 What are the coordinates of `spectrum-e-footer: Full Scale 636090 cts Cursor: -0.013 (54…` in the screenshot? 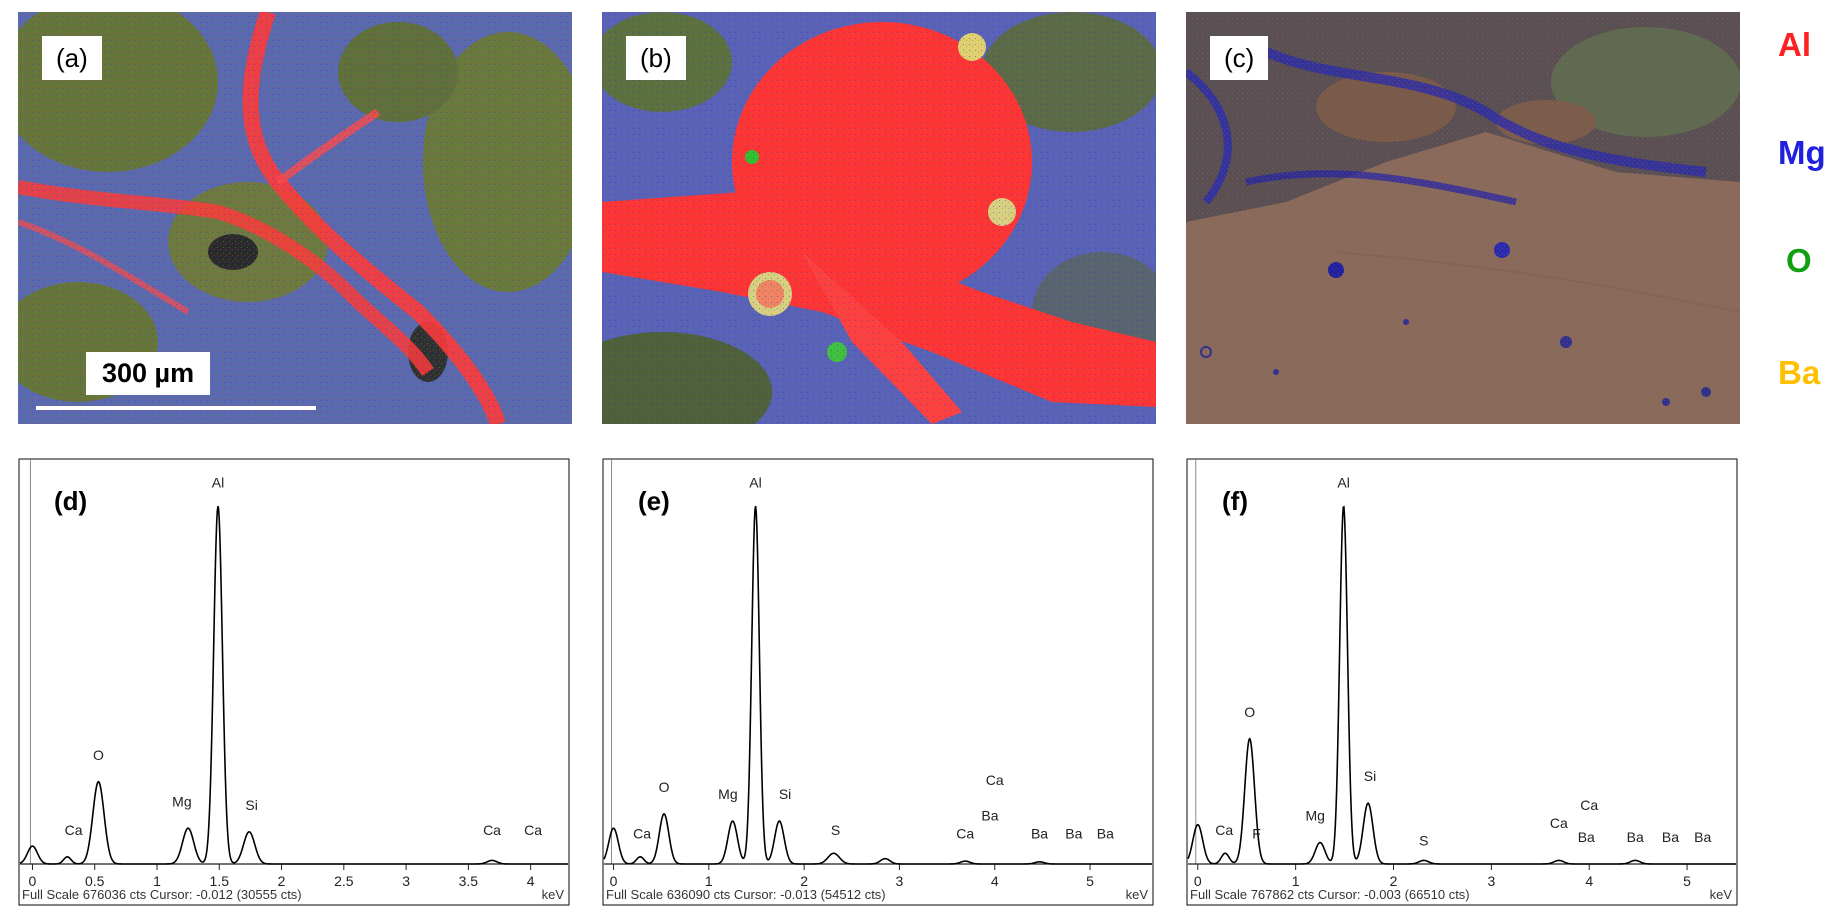 It's located at (746, 894).